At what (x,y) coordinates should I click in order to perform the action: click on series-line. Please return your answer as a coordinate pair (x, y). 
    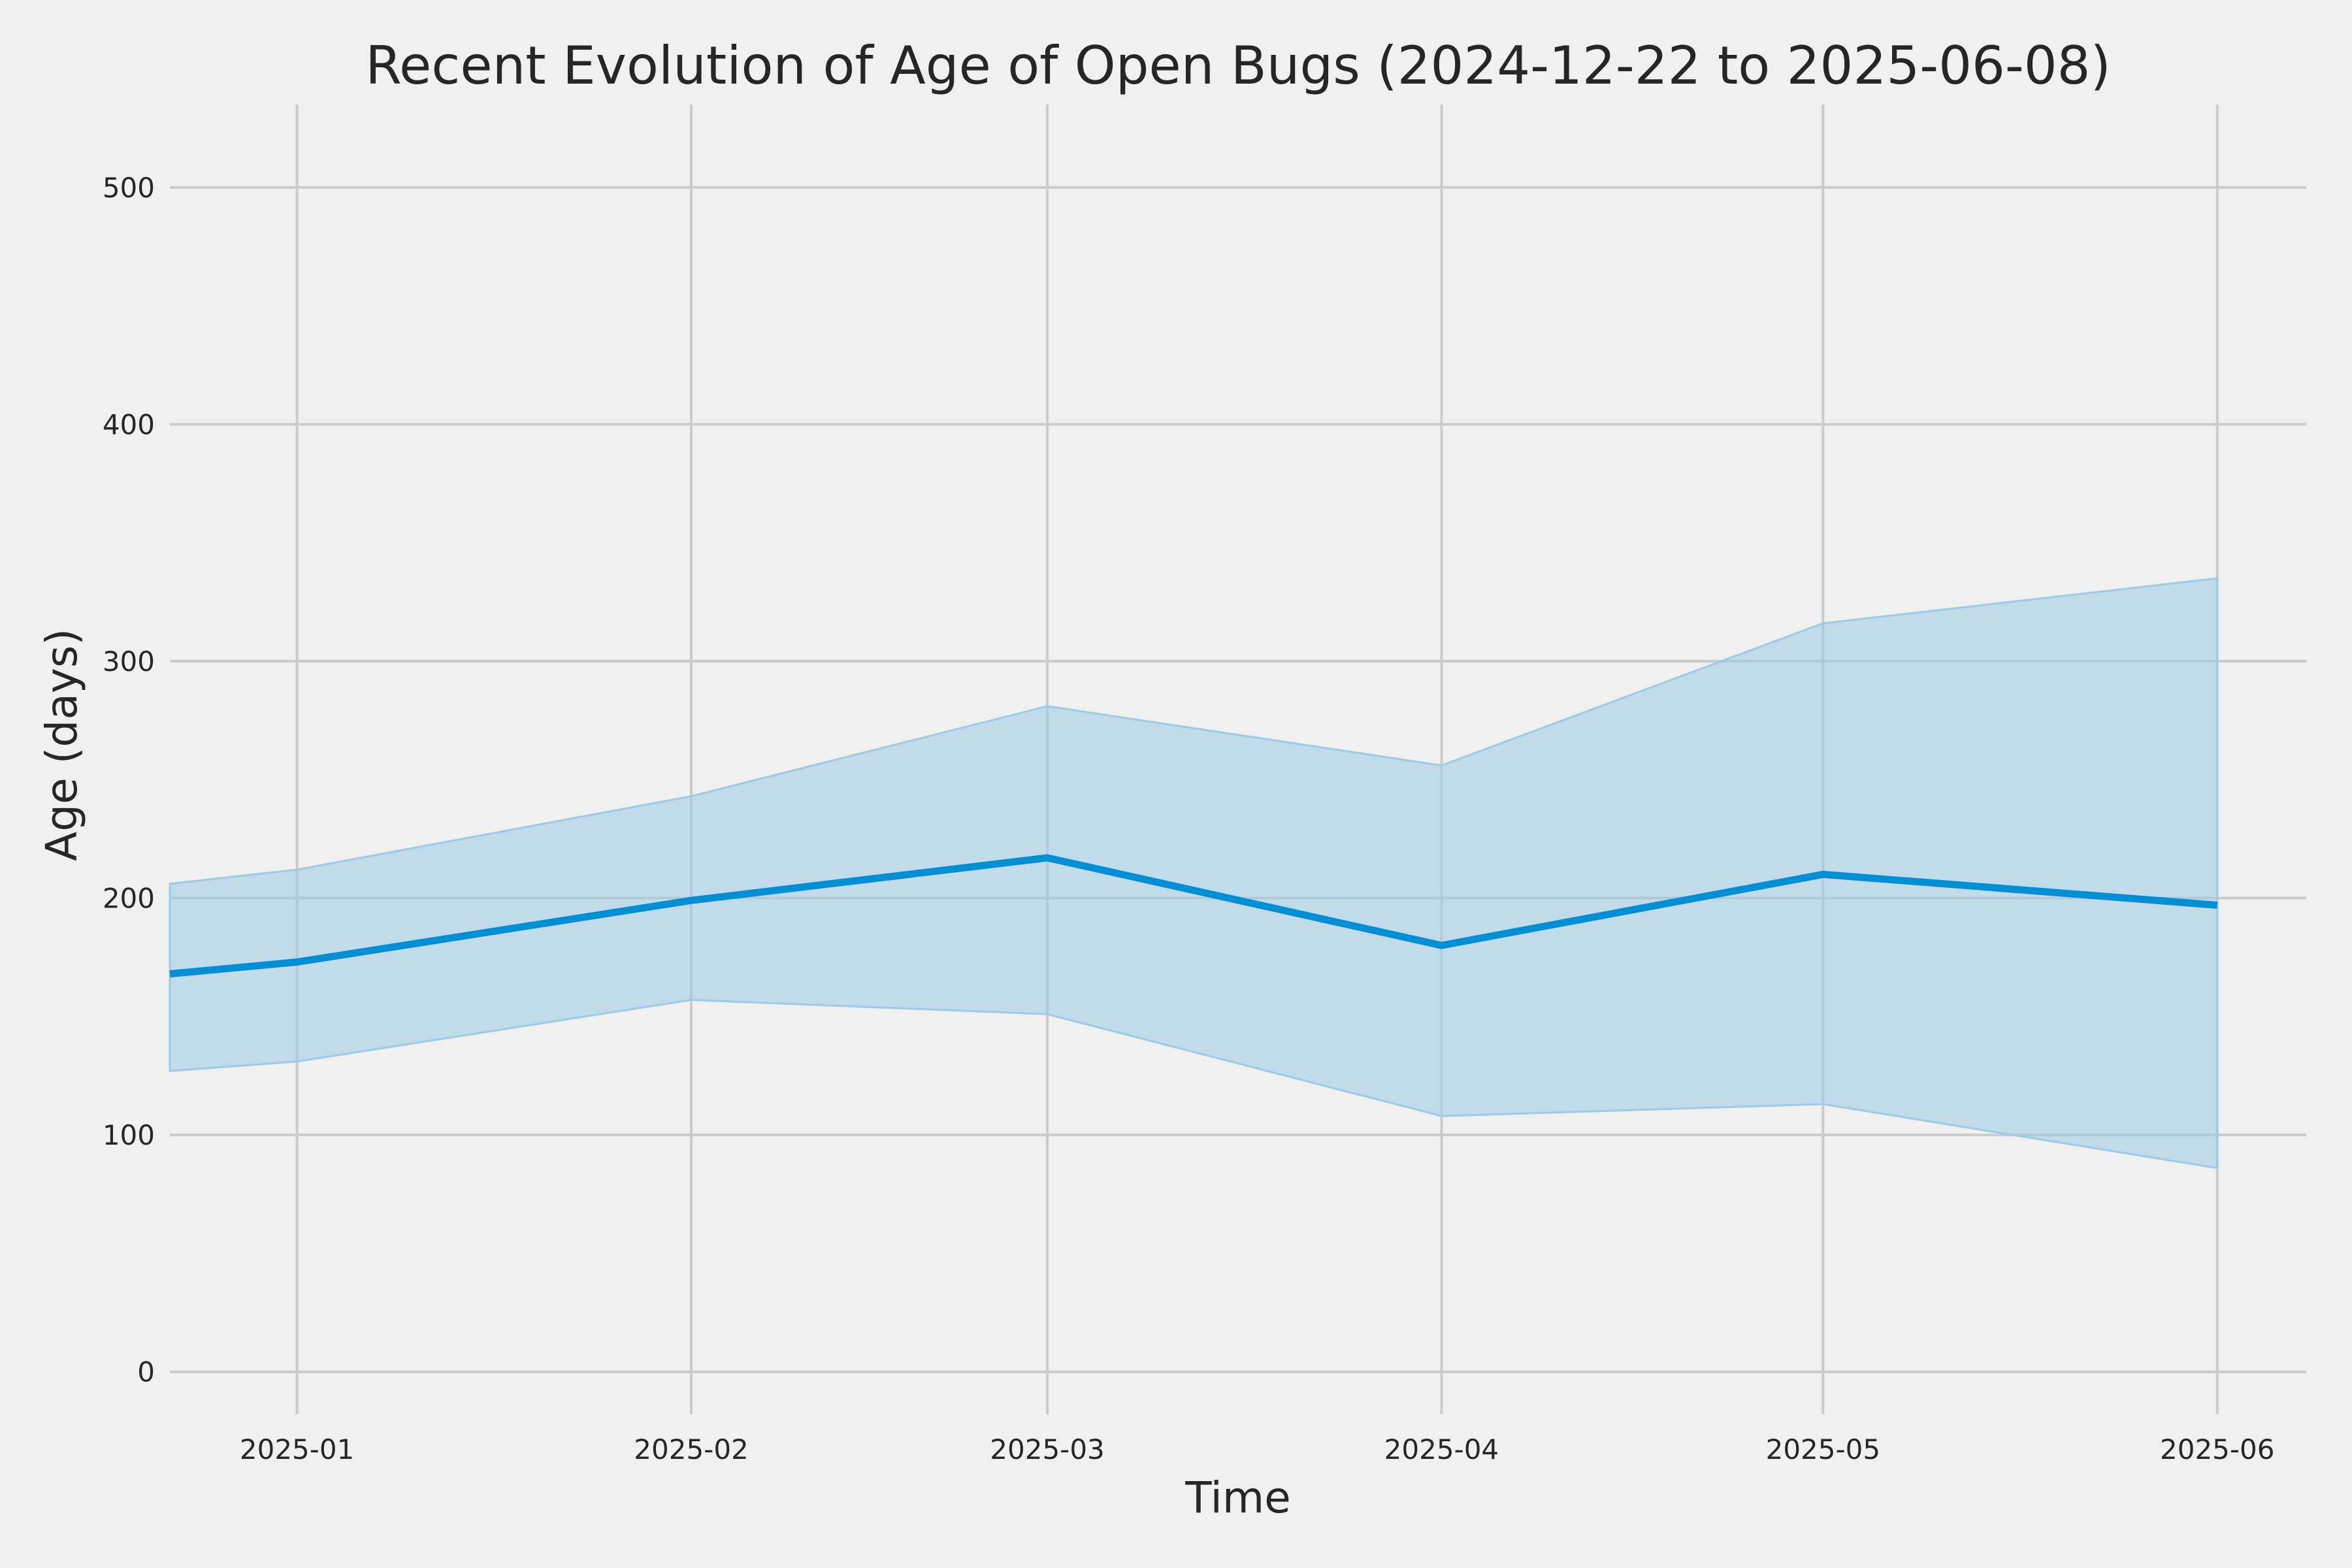
    Looking at the image, I should click on (1193, 916).